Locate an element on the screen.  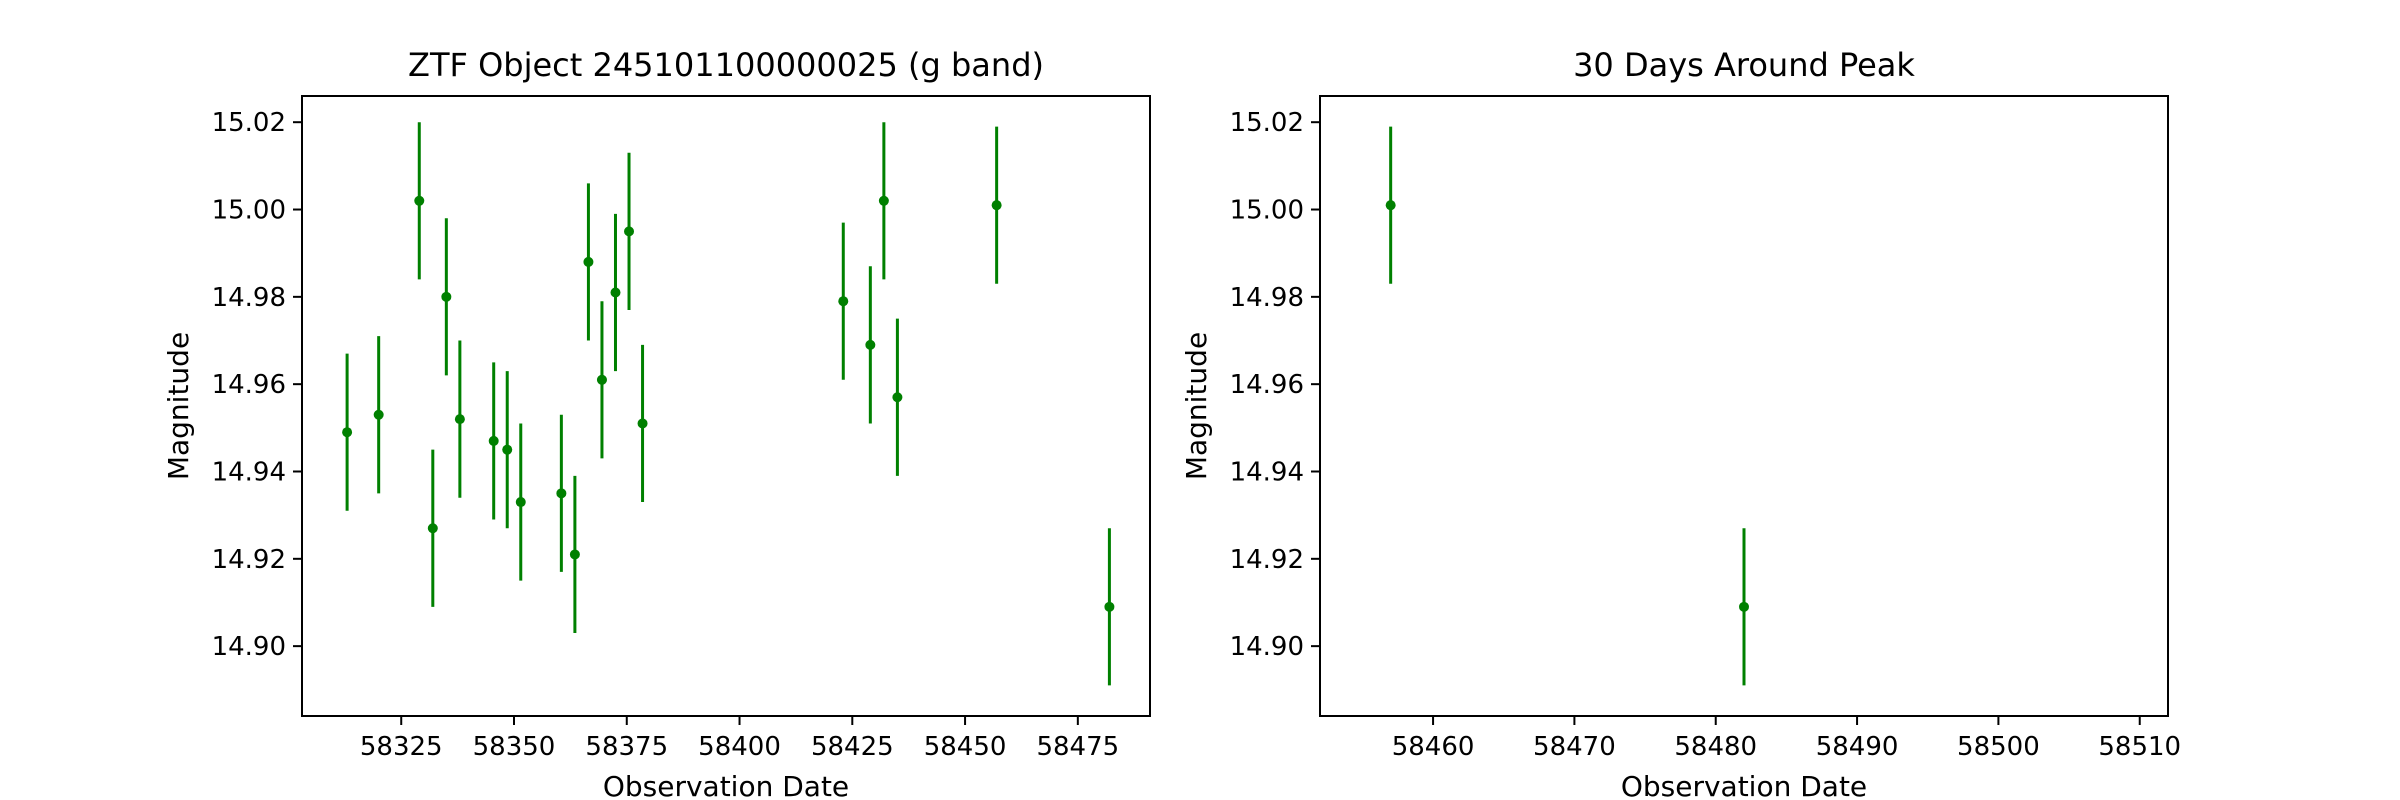
light-curve-y-tick-label: 15.00 is located at coordinates (249, 211).